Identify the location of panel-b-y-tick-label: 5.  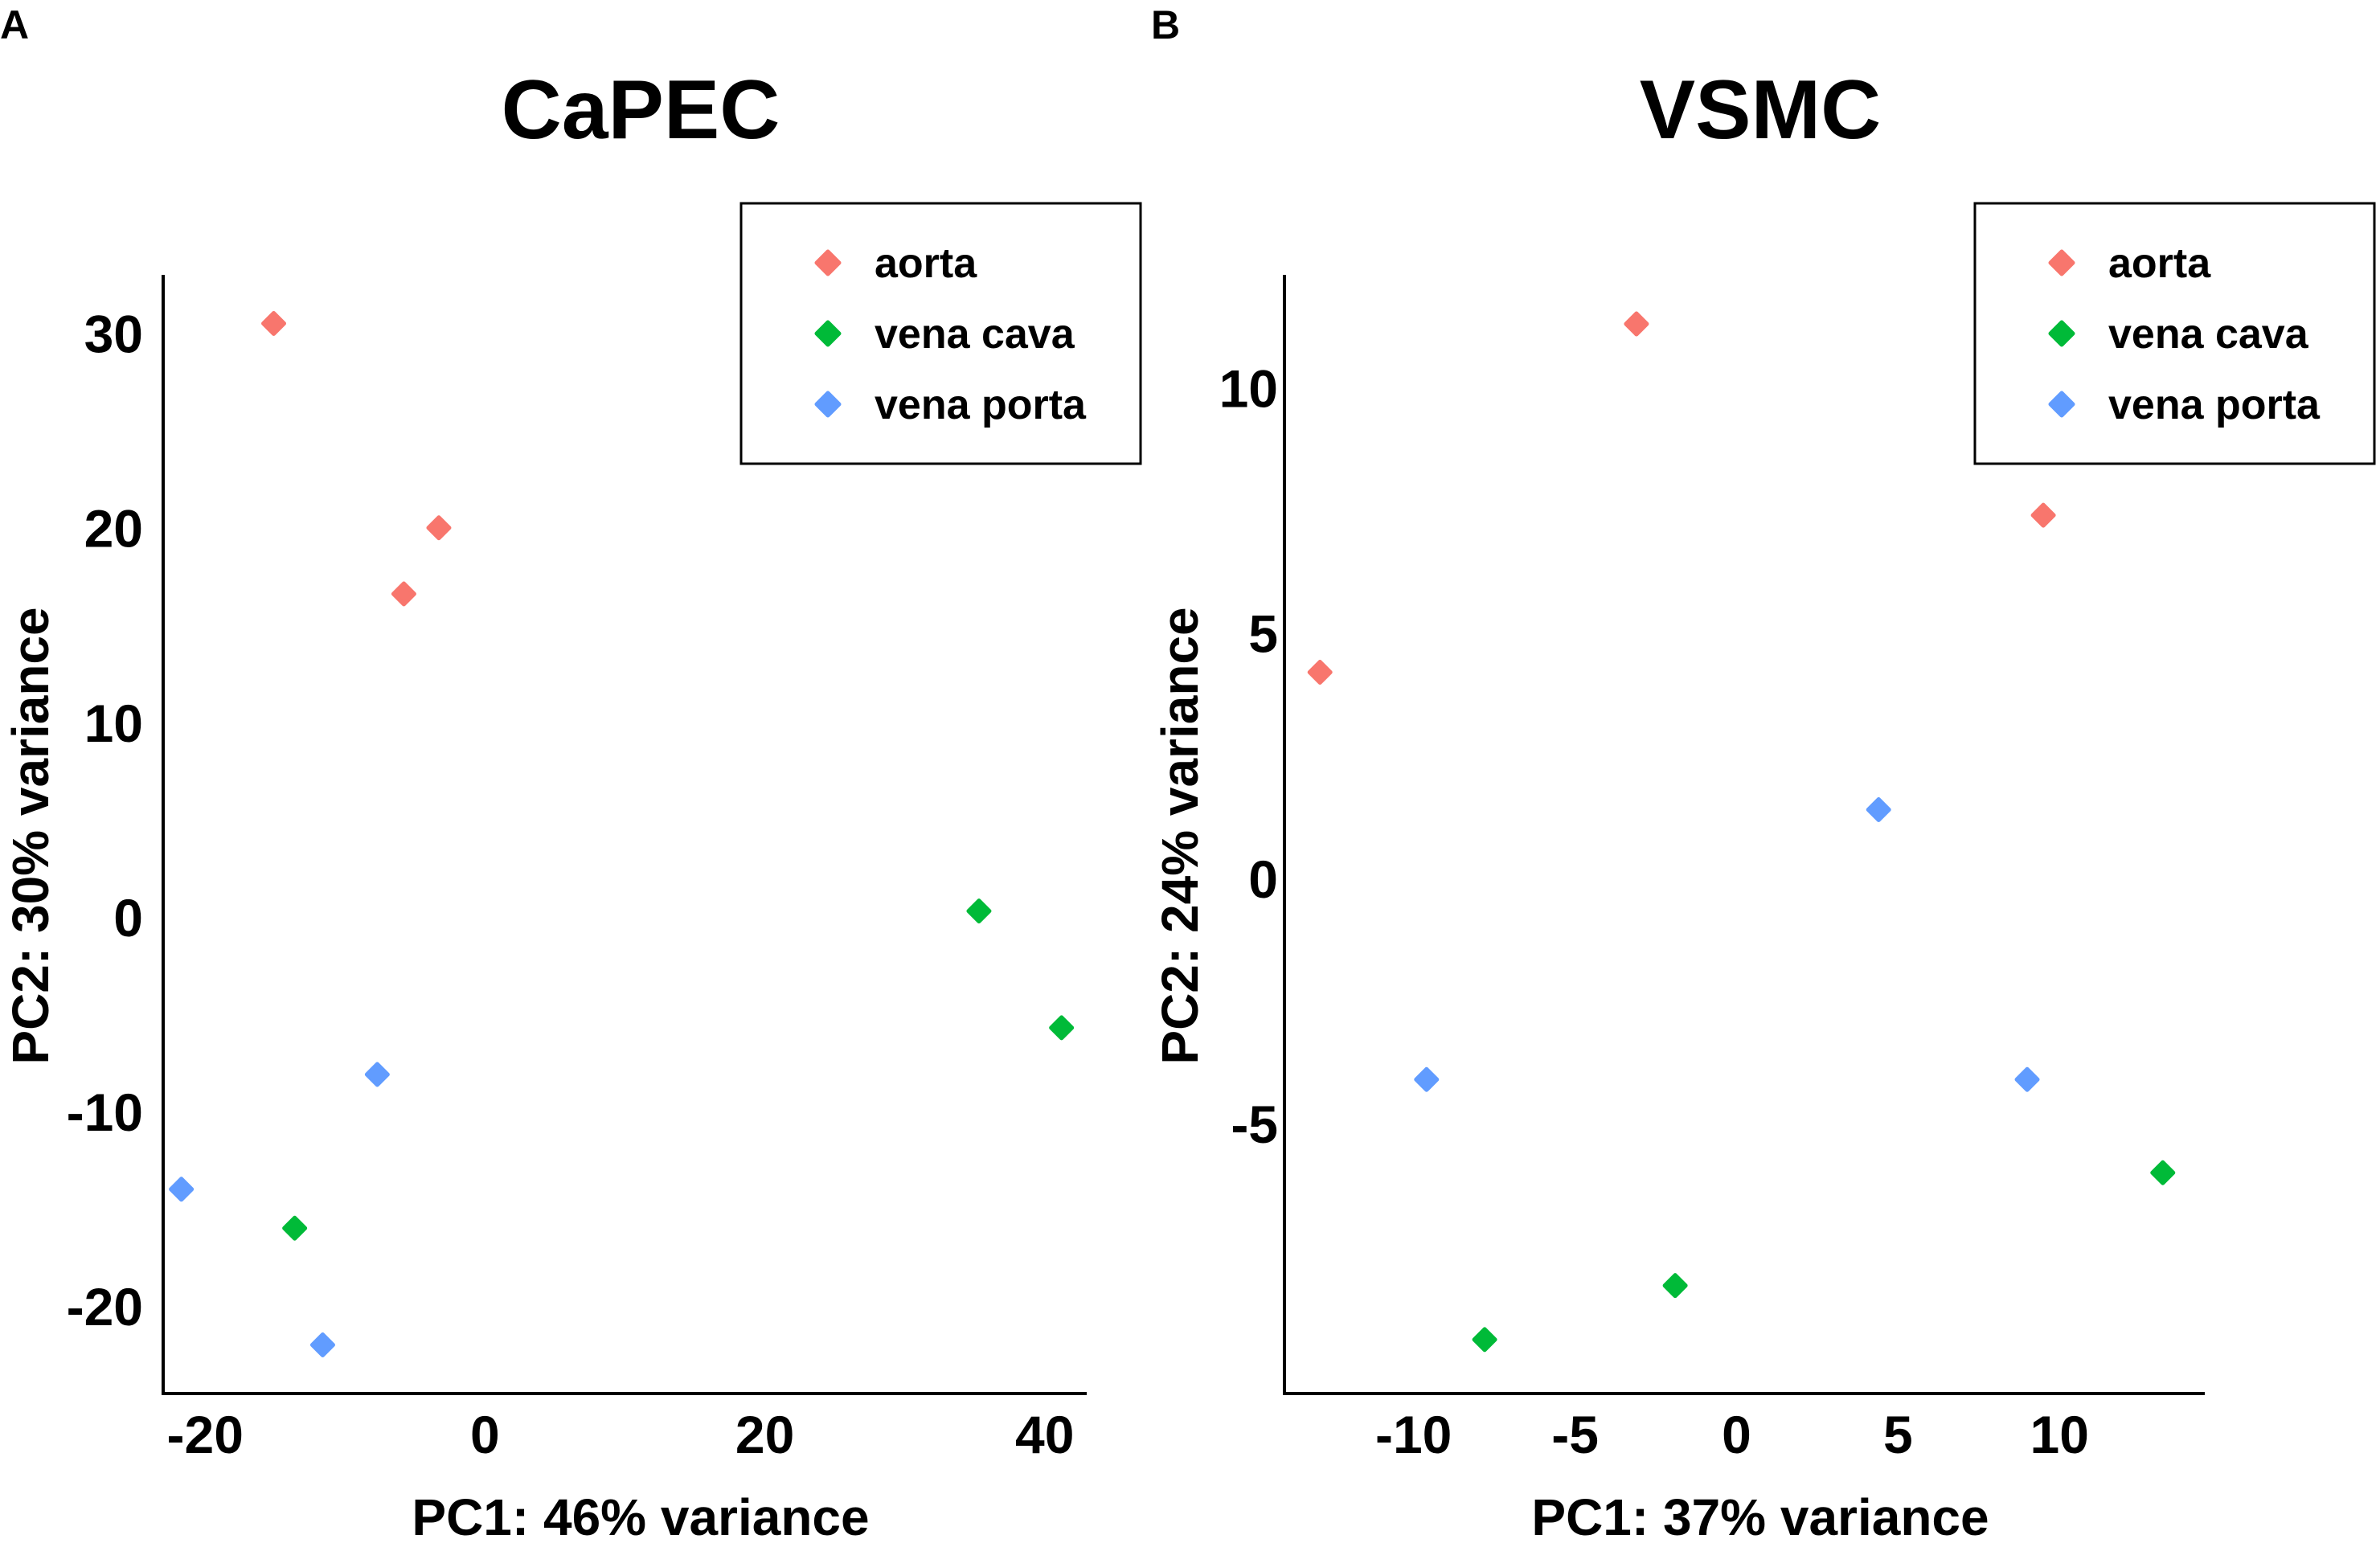
(1263, 634).